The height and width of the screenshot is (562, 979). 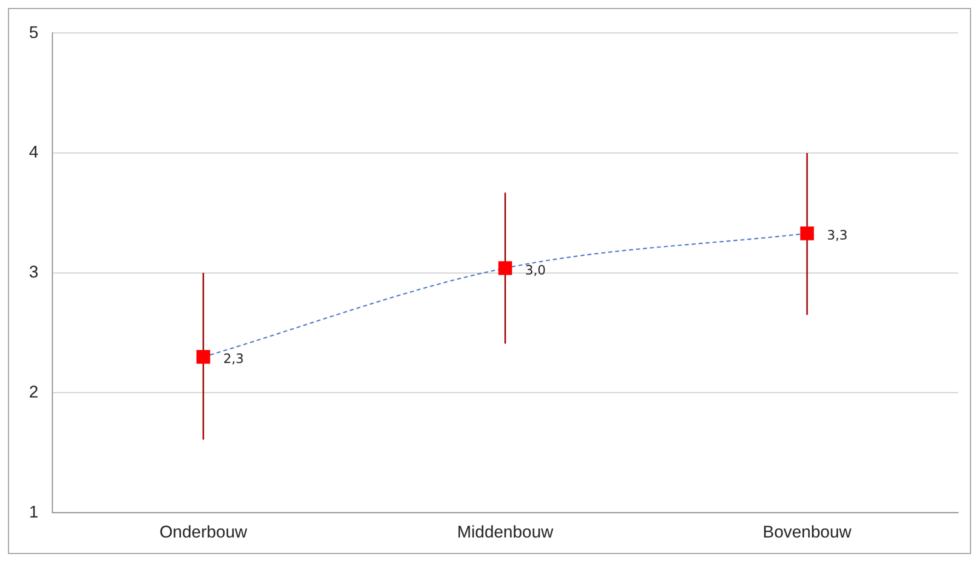 What do you see at coordinates (535, 270) in the screenshot?
I see `data-label: 3,0` at bounding box center [535, 270].